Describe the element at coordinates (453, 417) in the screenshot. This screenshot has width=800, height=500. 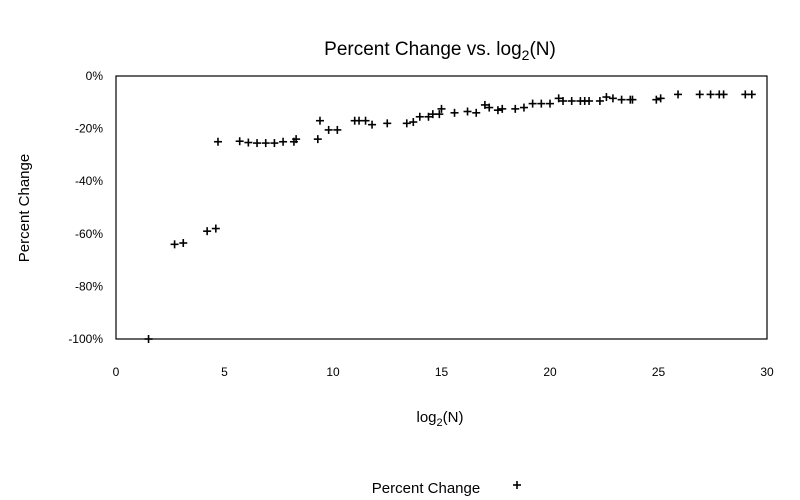
I see `x-axis-title-tail: (N)` at that location.